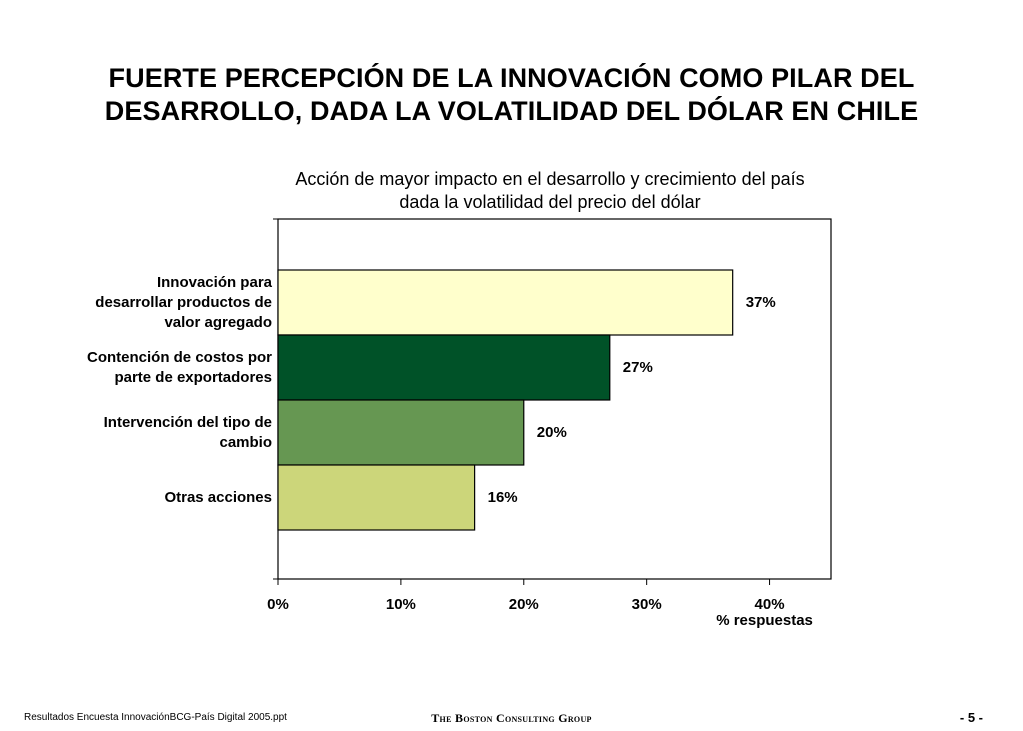 The image size is (1023, 731). Describe the element at coordinates (761, 302) in the screenshot. I see `data-label: 37%` at that location.